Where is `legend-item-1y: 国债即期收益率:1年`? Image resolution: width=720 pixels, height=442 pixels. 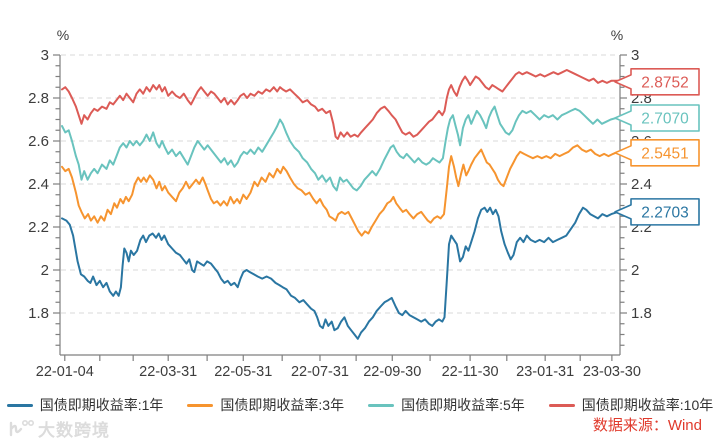
legend-item-1y: 国债即期收益率:1年 is located at coordinates (85, 405).